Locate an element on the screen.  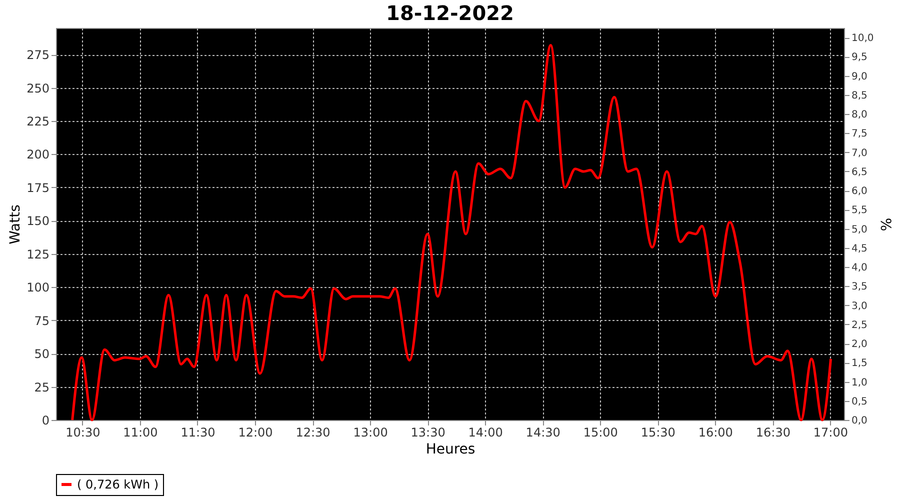
y2-tick-label: 4,5 is located at coordinates (860, 248).